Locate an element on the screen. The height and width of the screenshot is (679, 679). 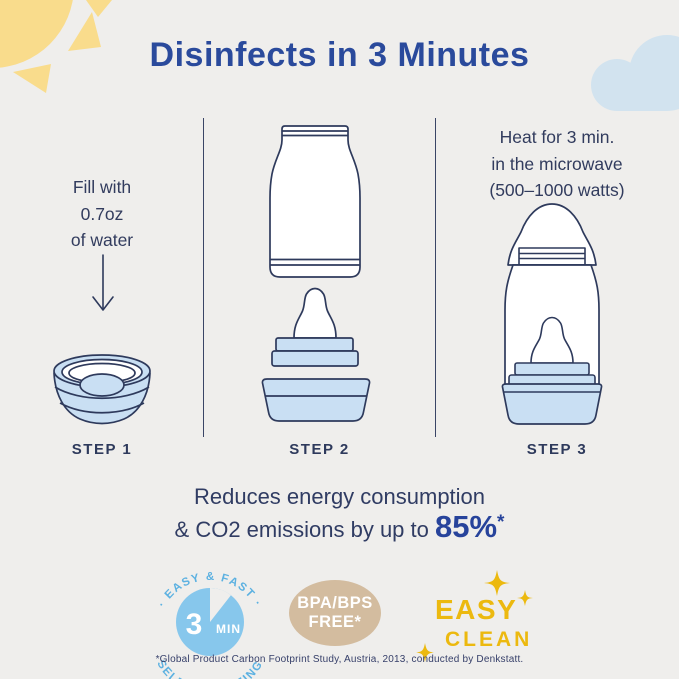
sparkles-icon is located at coordinates (474, 616).